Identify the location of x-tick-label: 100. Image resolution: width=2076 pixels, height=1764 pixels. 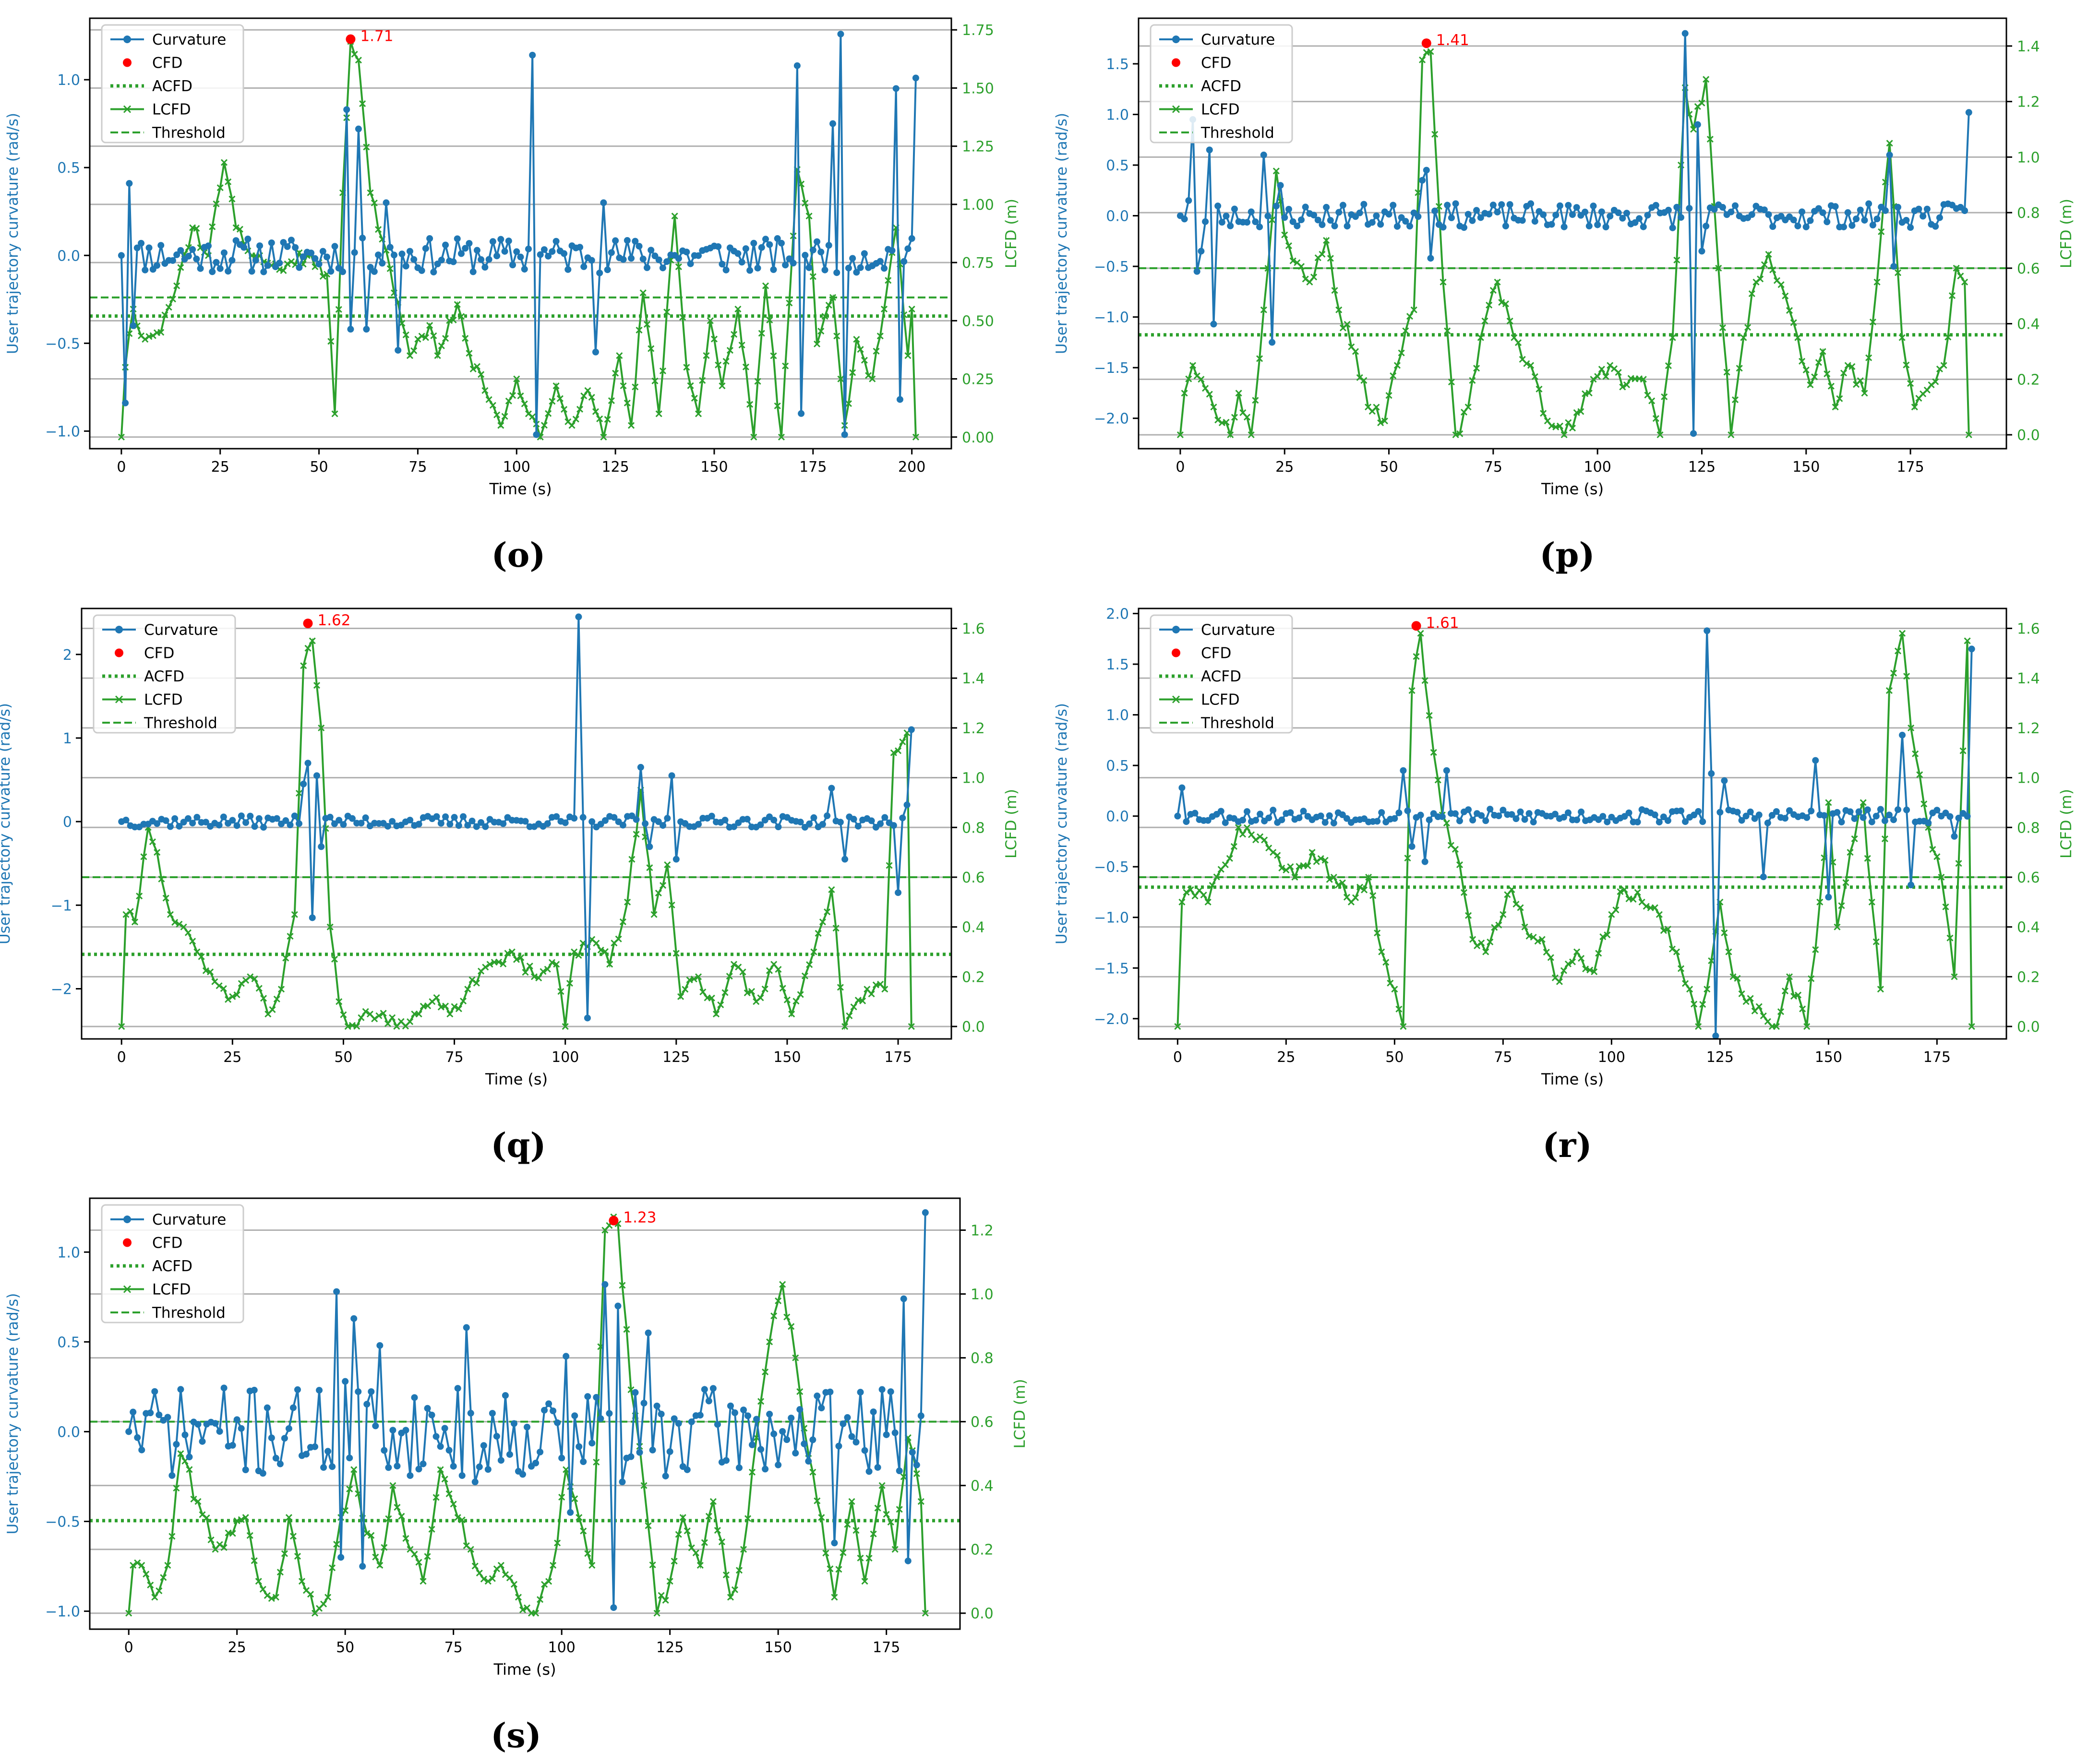
(562, 1647).